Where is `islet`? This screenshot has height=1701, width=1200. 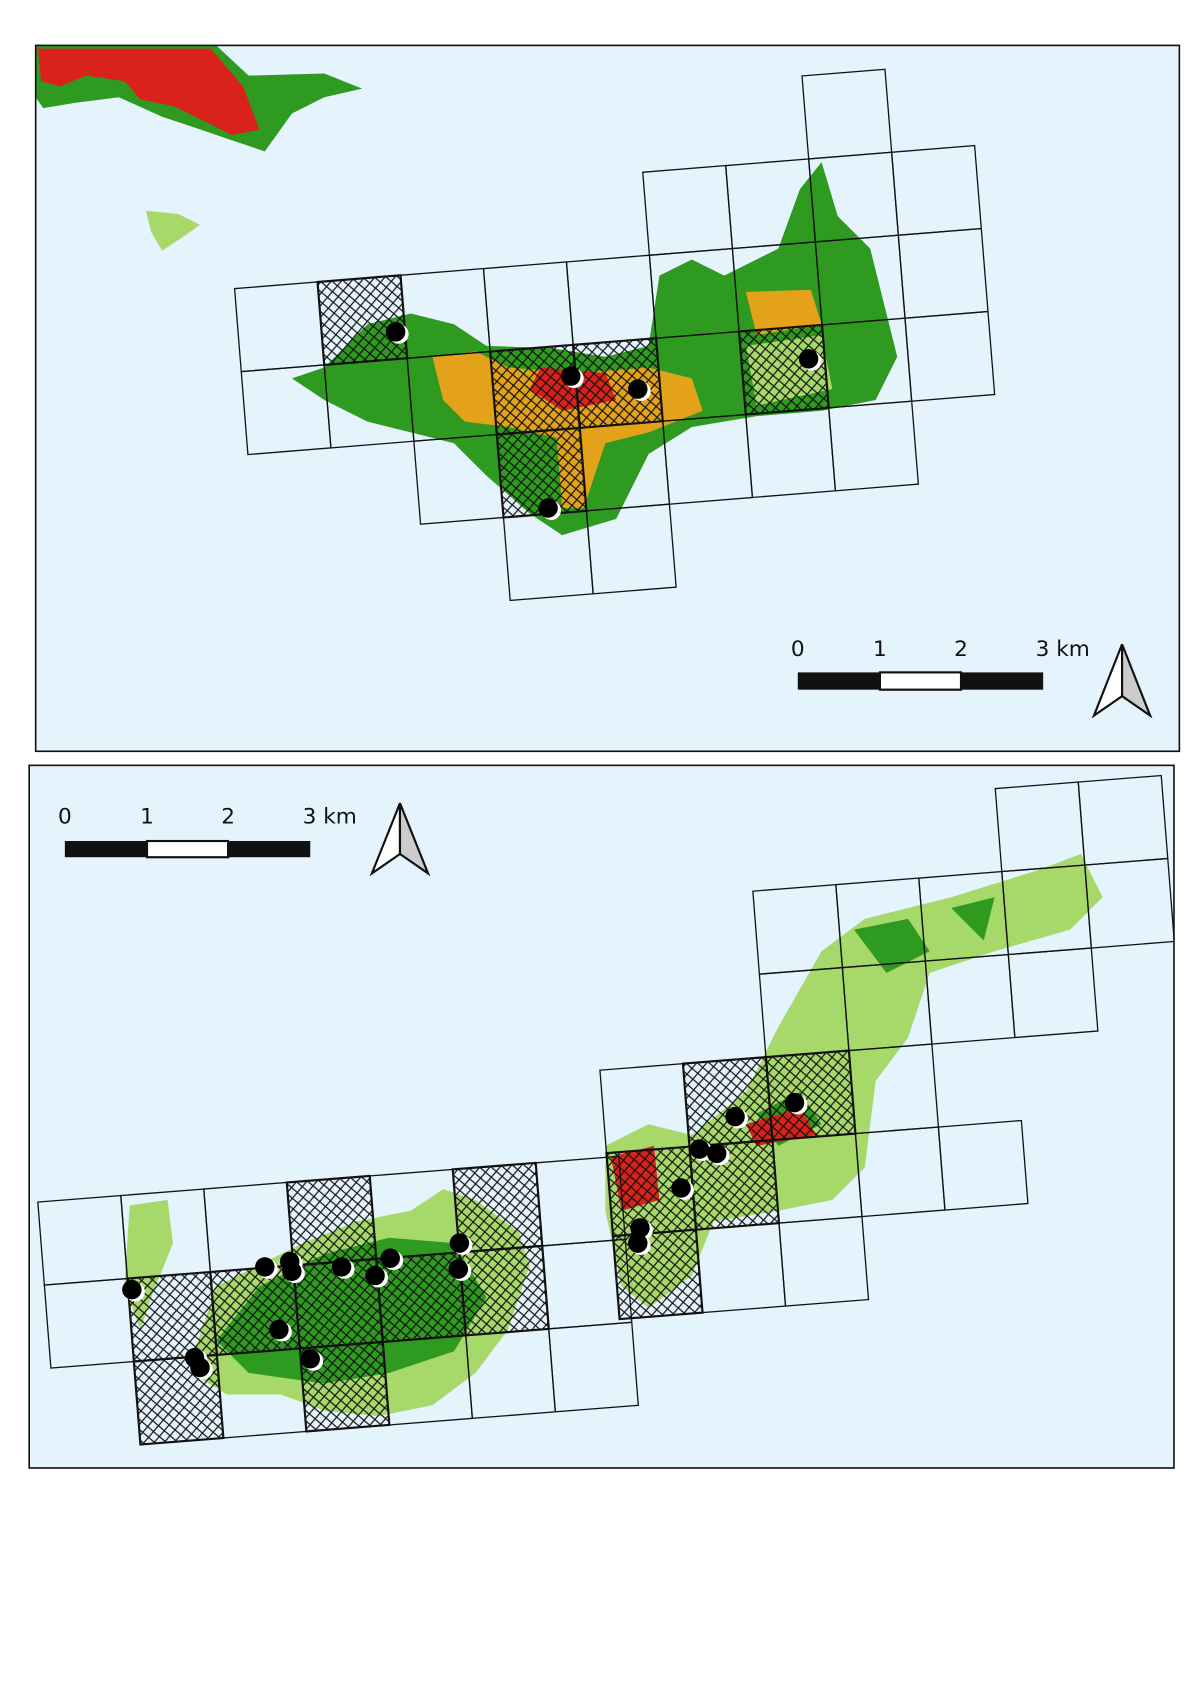
islet is located at coordinates (172, 230).